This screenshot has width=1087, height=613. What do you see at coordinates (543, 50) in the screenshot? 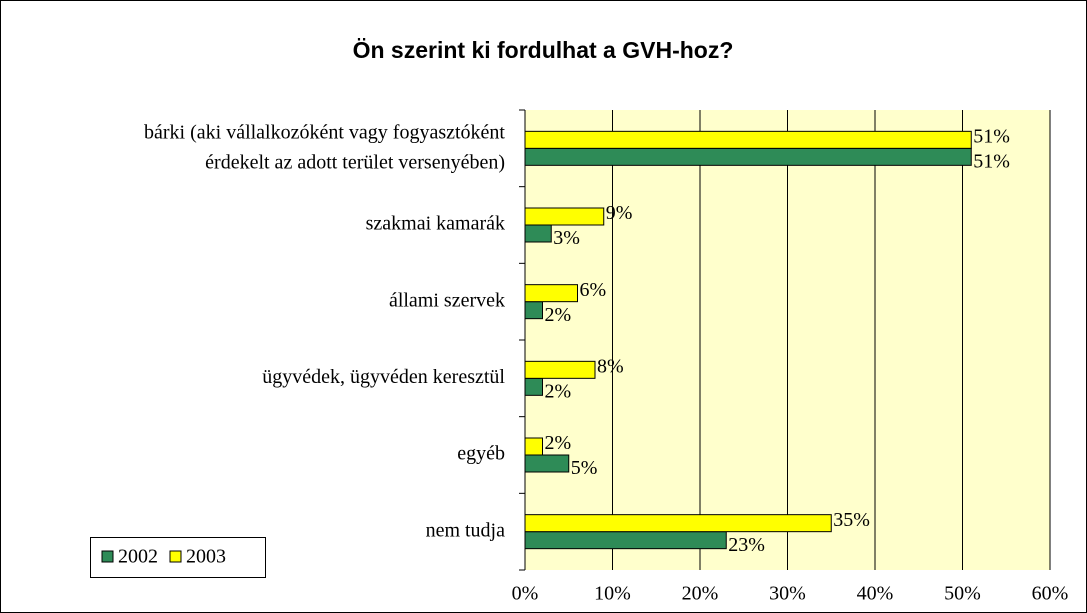
I see `chart-title: Ön szerint ki fordulhat a GVH-hoz?` at bounding box center [543, 50].